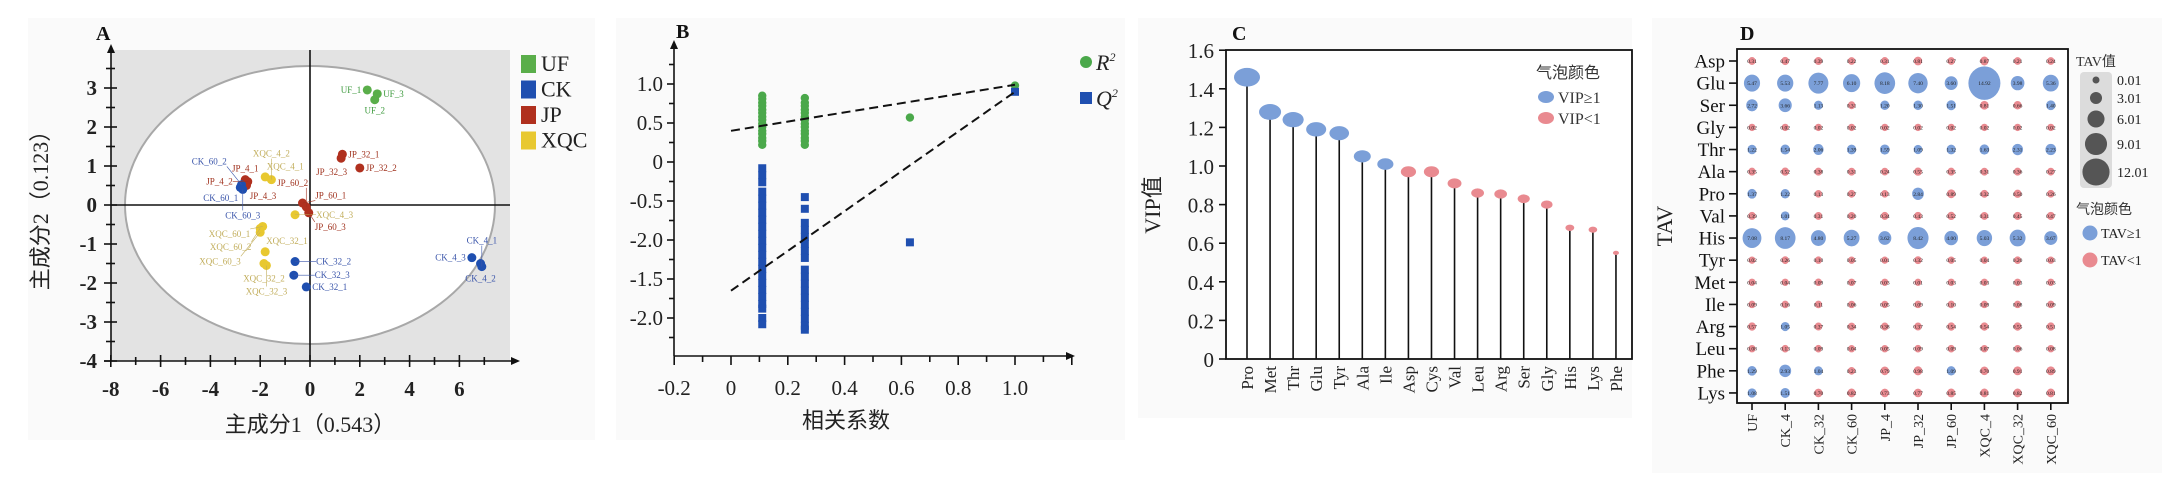  Describe the element at coordinates (375, 100) in the screenshot. I see `score-point` at that location.